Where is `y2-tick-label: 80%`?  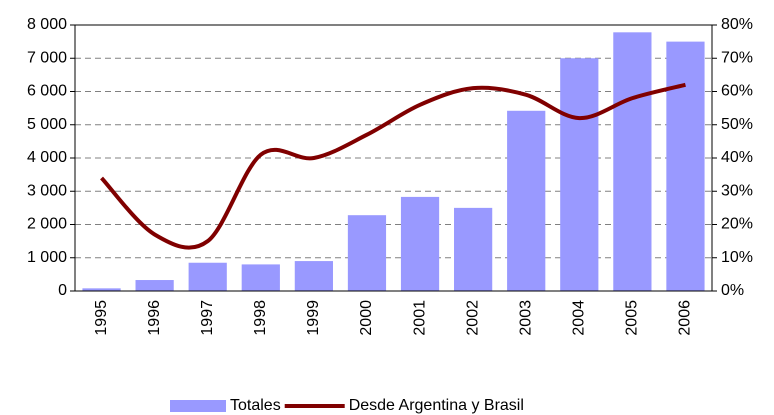
y2-tick-label: 80% is located at coordinates (737, 24).